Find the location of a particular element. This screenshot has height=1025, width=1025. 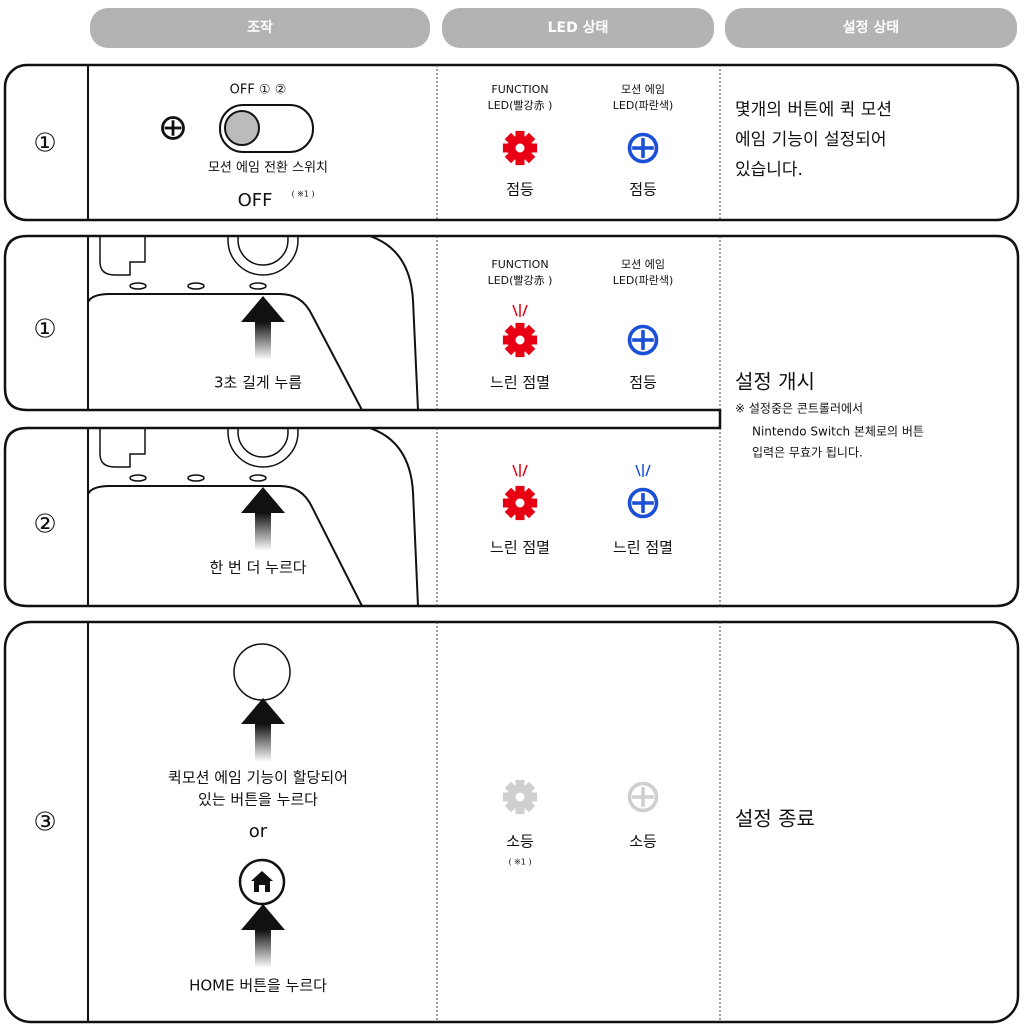

motion-icon is located at coordinates (173, 128).